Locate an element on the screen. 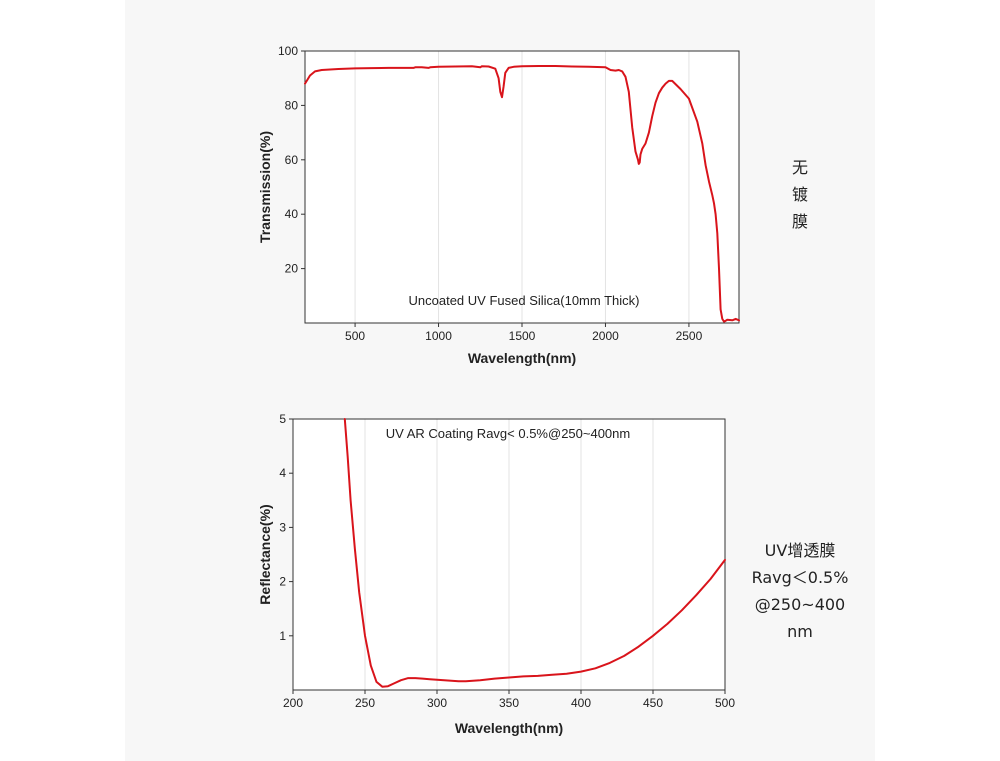 The width and height of the screenshot is (1000, 761). y-tick-label: 1 is located at coordinates (282, 636).